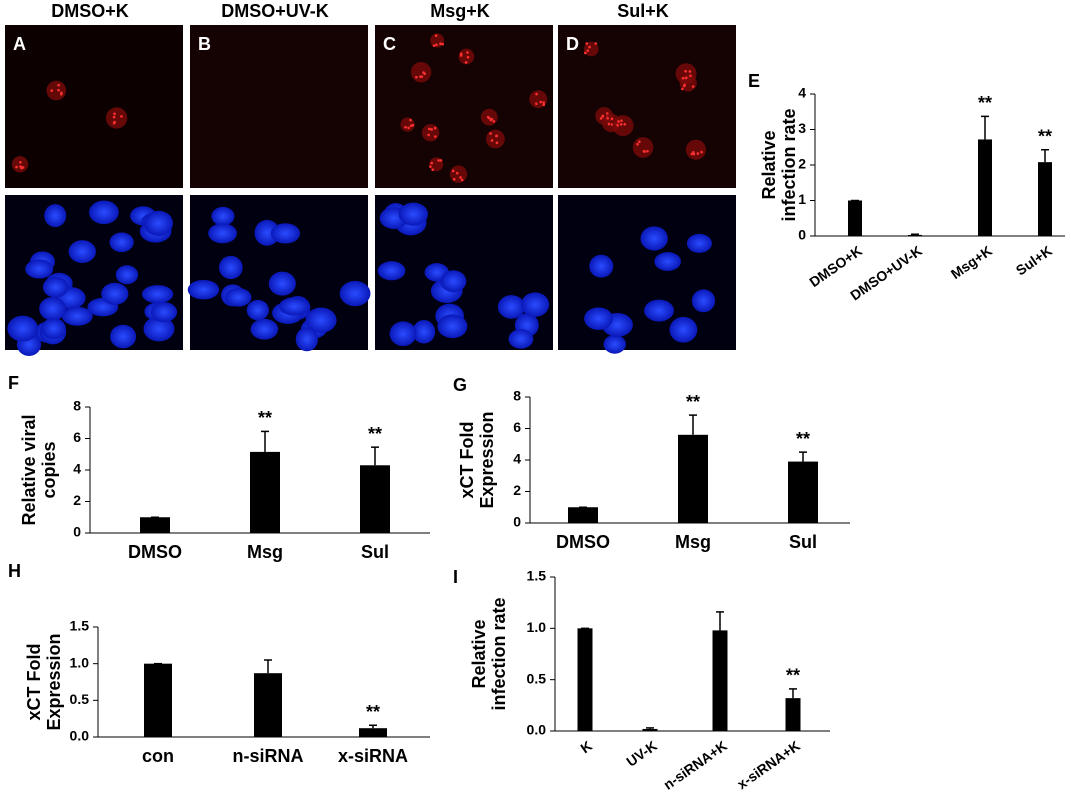  I want to click on x-tick-label: x-siRNA, so click(373, 756).